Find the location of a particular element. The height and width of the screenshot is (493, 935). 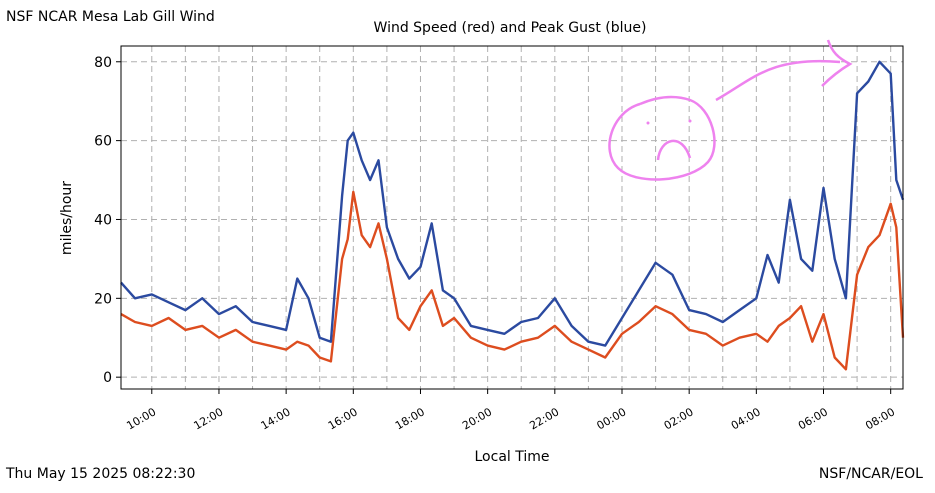

y-tick-label: 60 is located at coordinates (103, 142).